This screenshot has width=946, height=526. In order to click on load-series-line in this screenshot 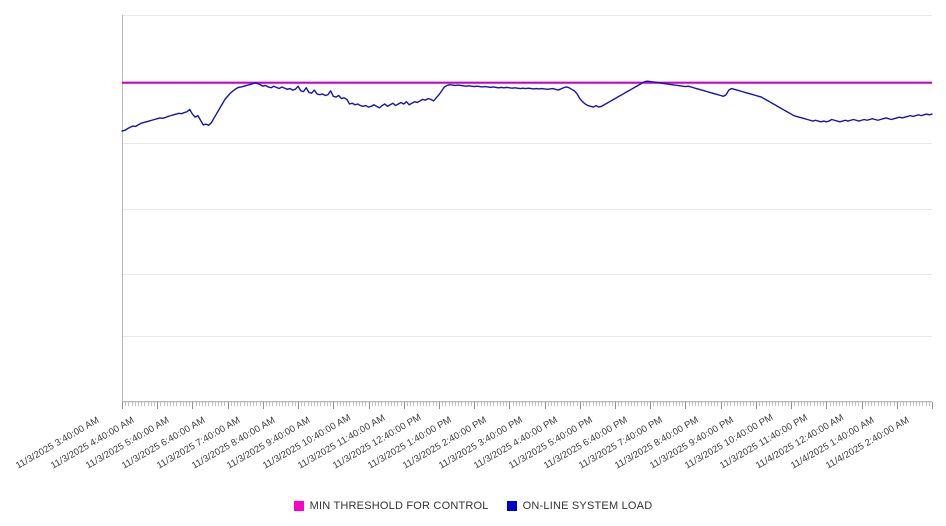, I will do `click(527, 106)`.